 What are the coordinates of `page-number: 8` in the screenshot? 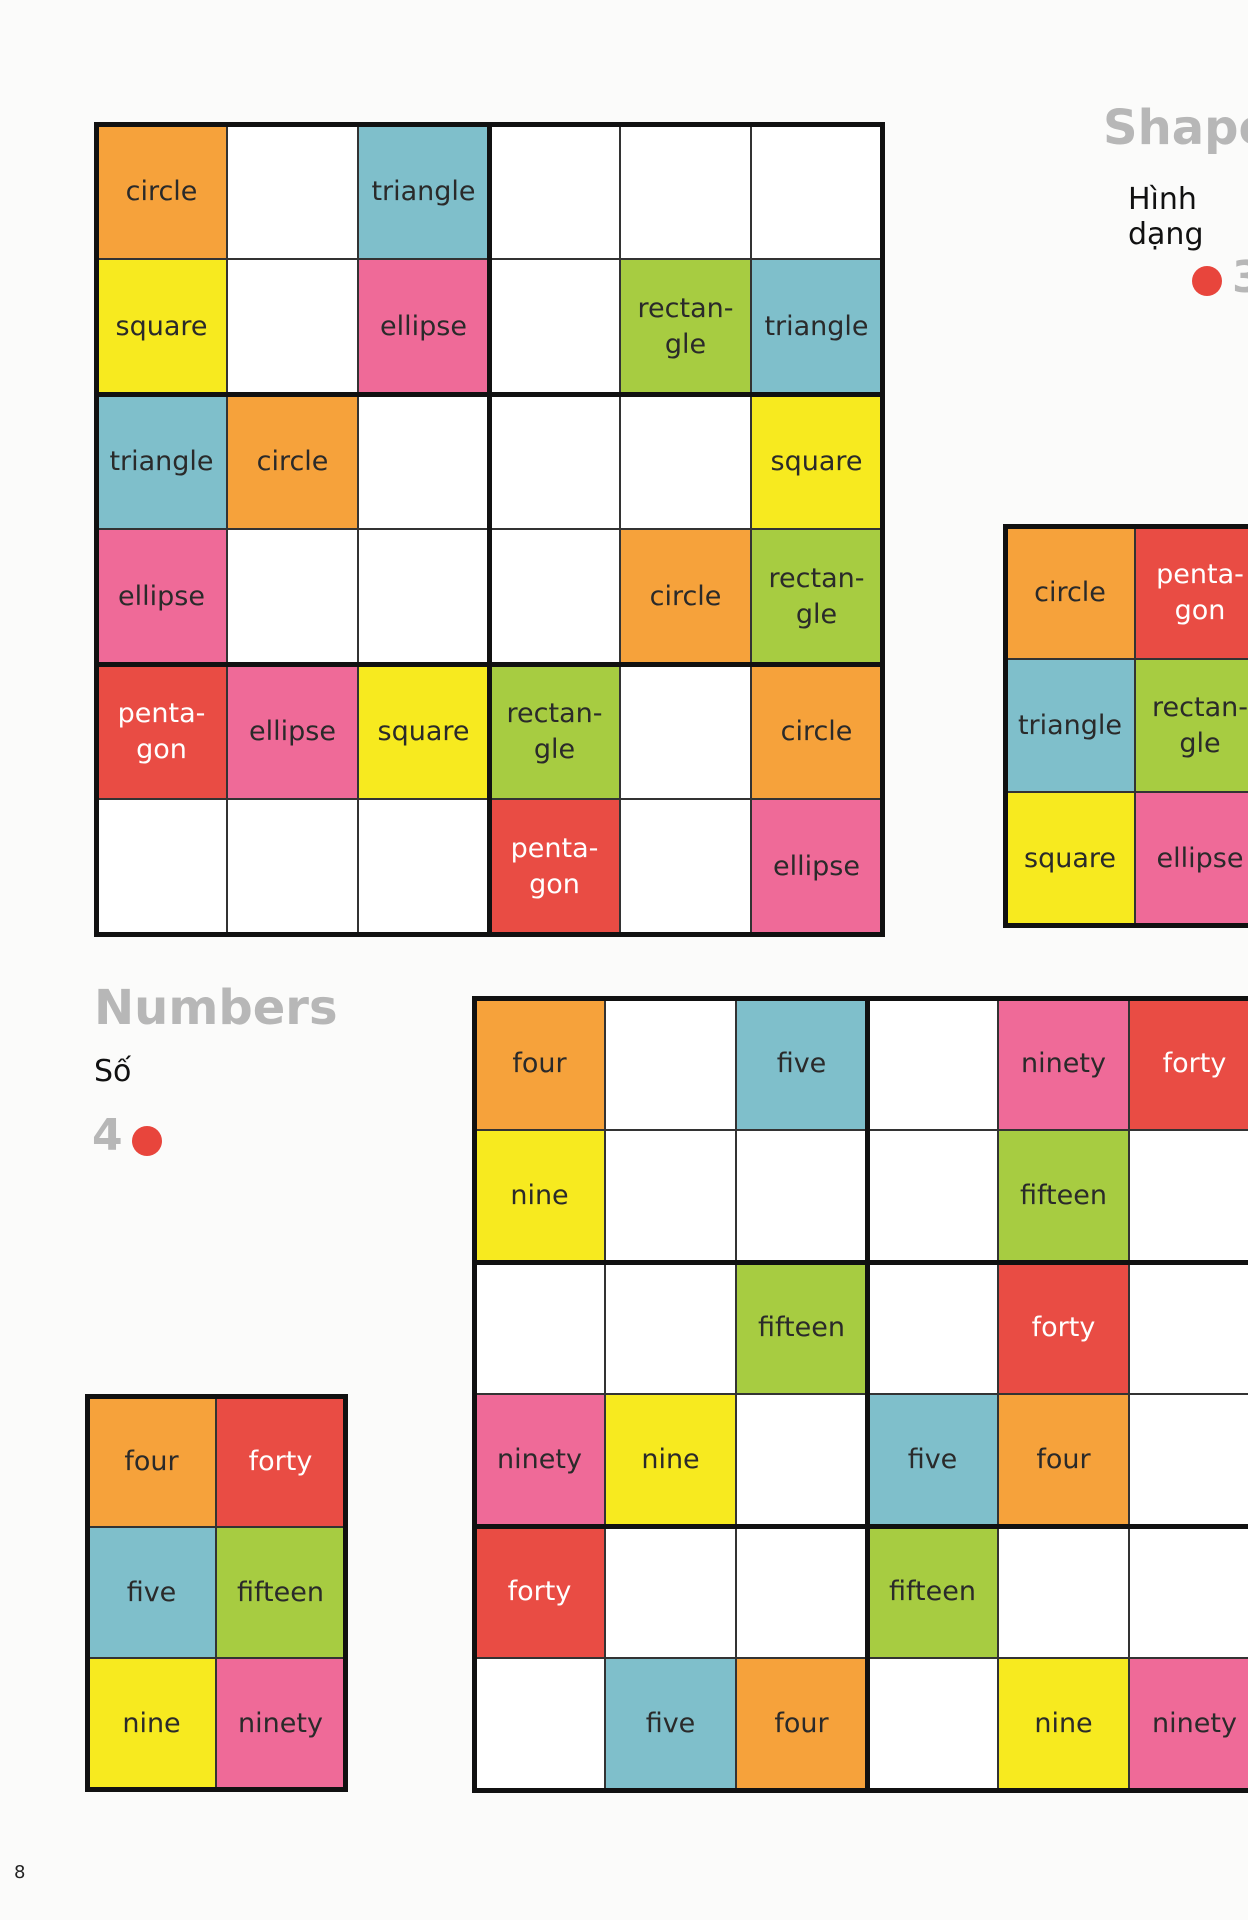 It's located at (20, 1872).